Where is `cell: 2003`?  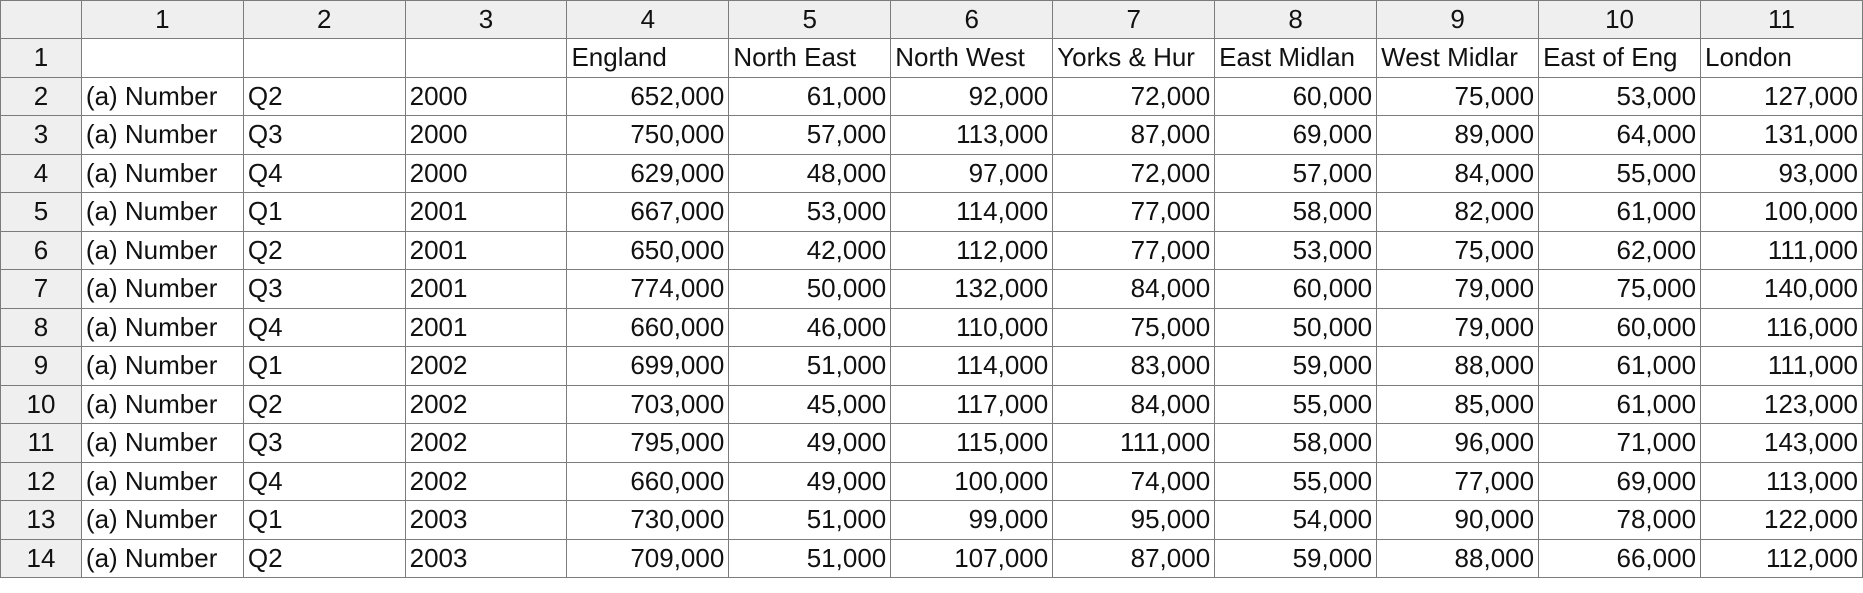 cell: 2003 is located at coordinates (486, 558).